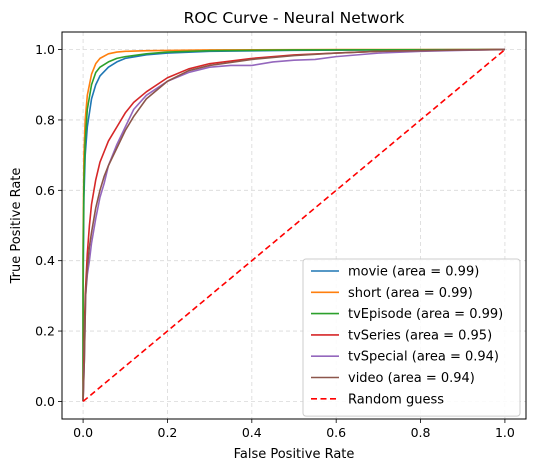  What do you see at coordinates (45, 401) in the screenshot?
I see `y-tick-label: 0.0` at bounding box center [45, 401].